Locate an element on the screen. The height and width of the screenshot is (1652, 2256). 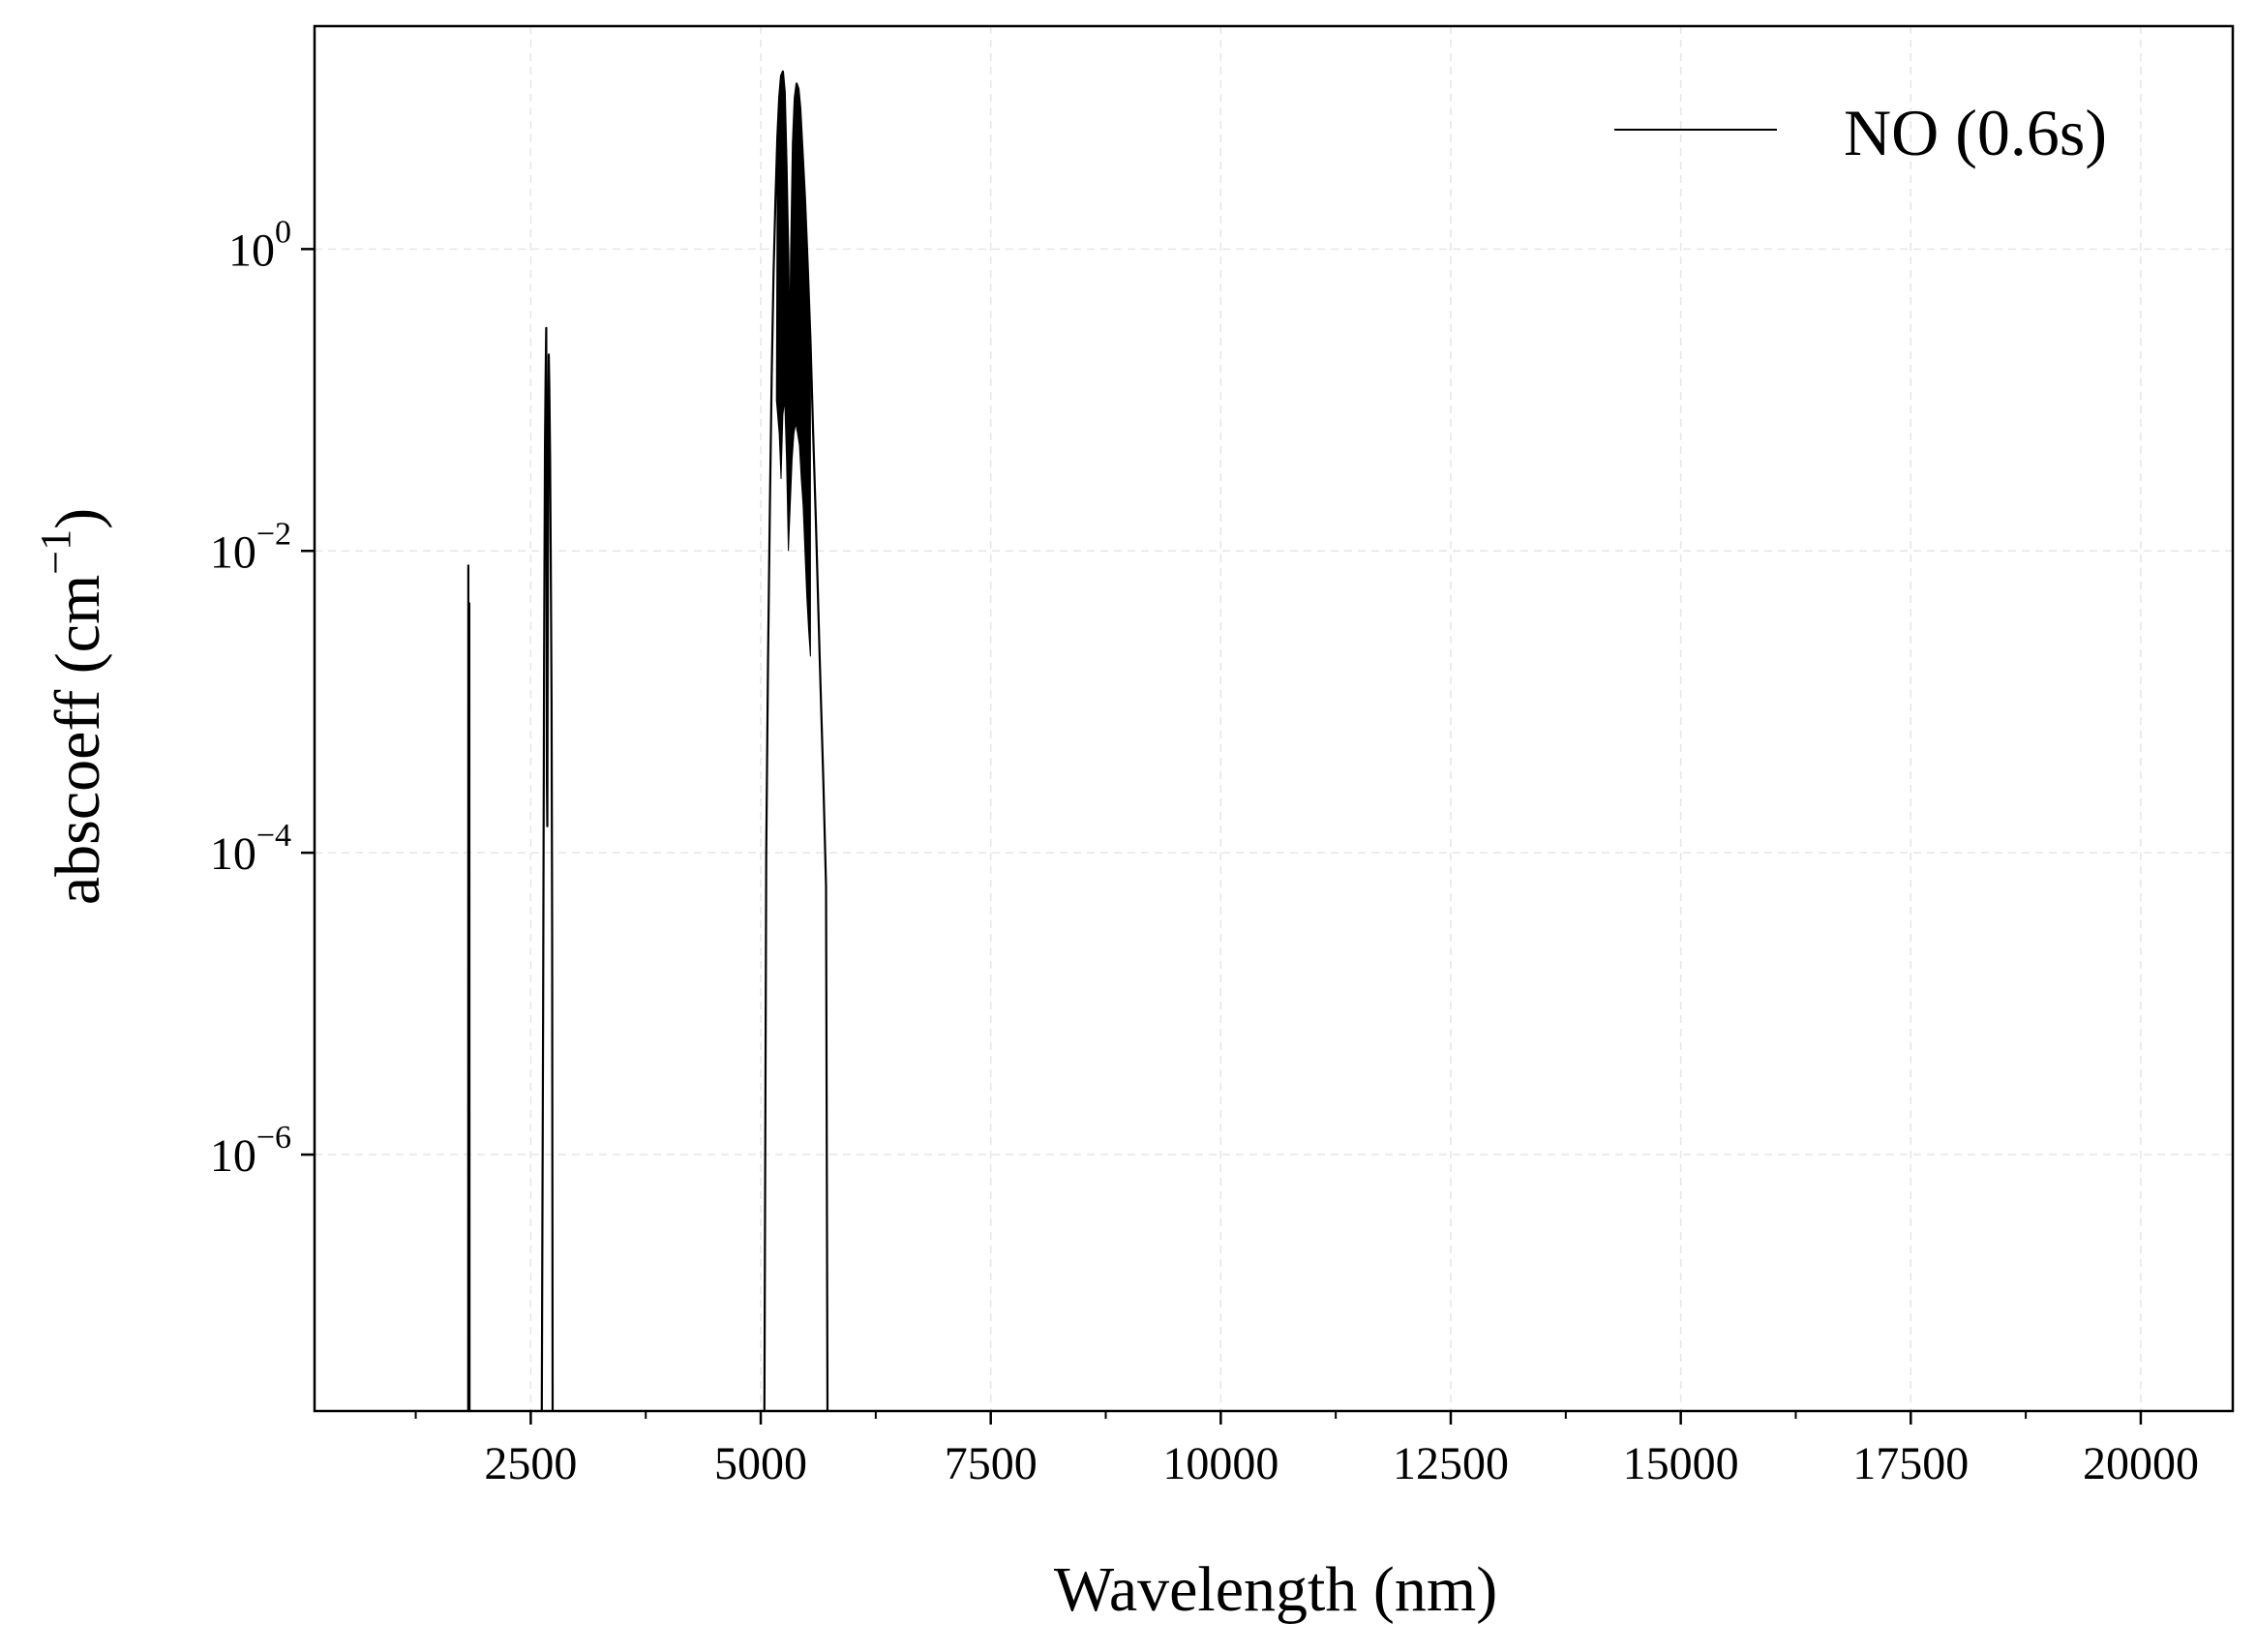
y-tick-label: 10⁻⁶ is located at coordinates (251, 1151).